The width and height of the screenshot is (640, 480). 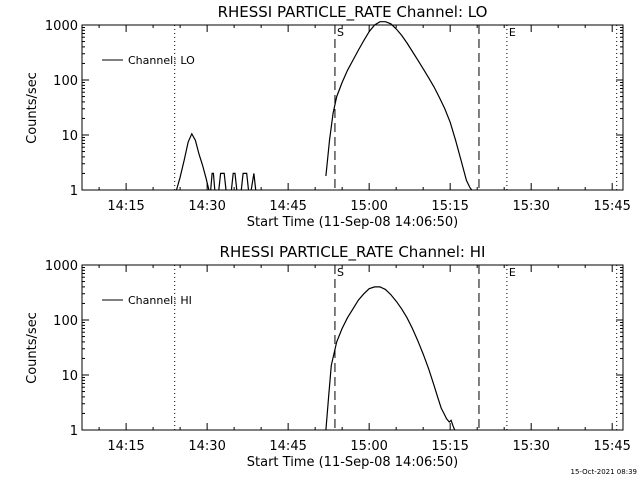 I want to click on legend-label: Channel: HI, so click(x=160, y=300).